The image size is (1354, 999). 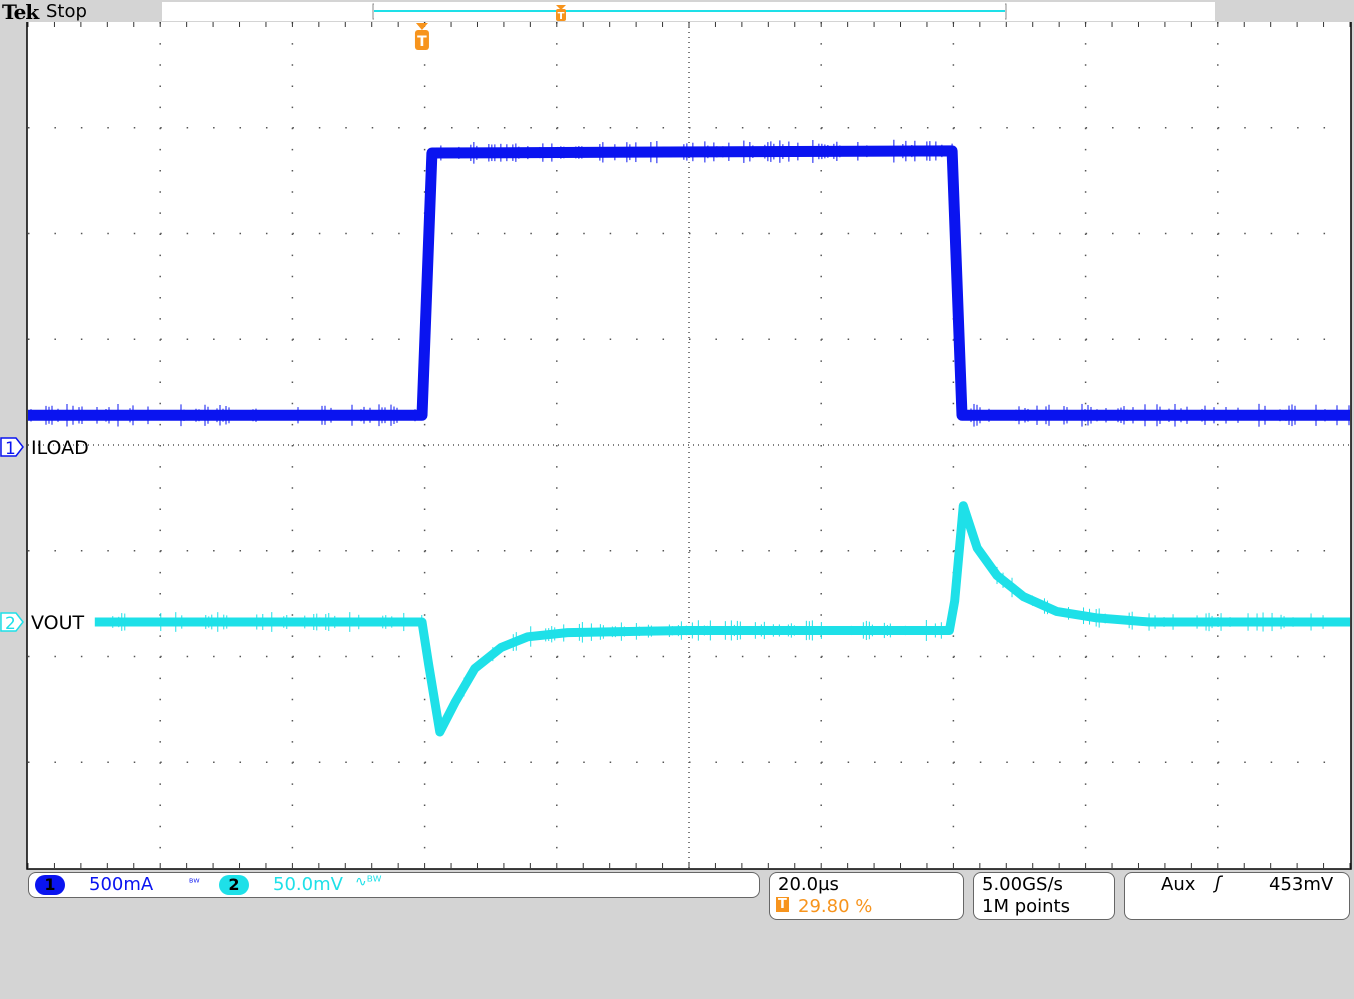 I want to click on svg-text: T, so click(x=561, y=16).